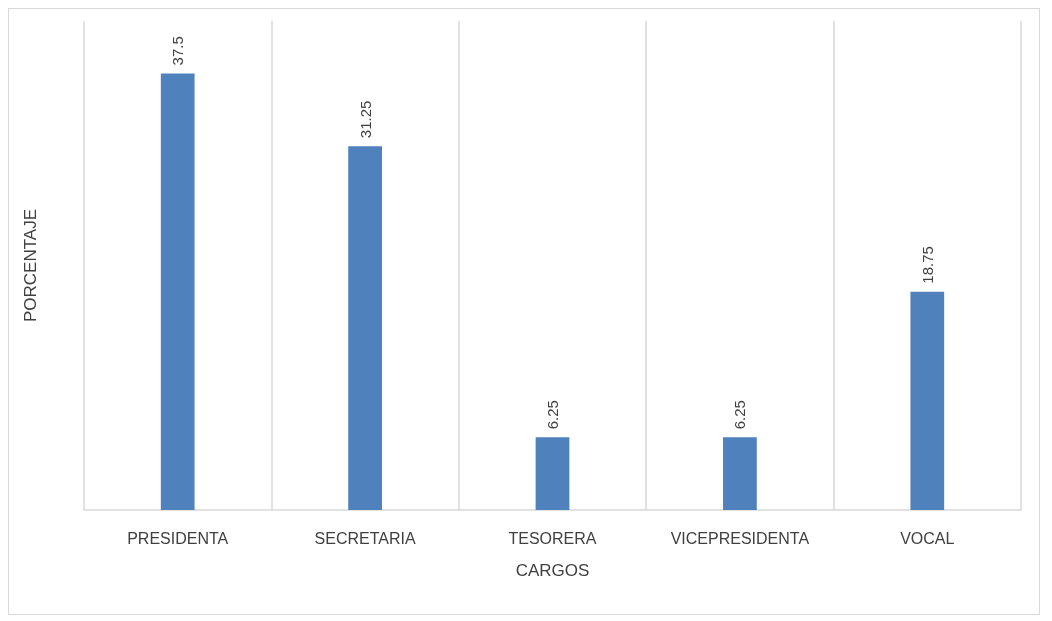  Describe the element at coordinates (178, 538) in the screenshot. I see `x-tick-label: PRESIDENTA` at that location.